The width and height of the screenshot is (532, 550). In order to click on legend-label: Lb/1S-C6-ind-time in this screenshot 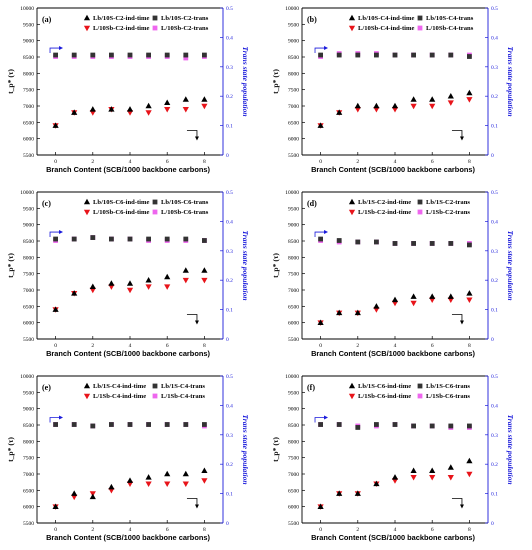, I will do `click(384, 386)`.